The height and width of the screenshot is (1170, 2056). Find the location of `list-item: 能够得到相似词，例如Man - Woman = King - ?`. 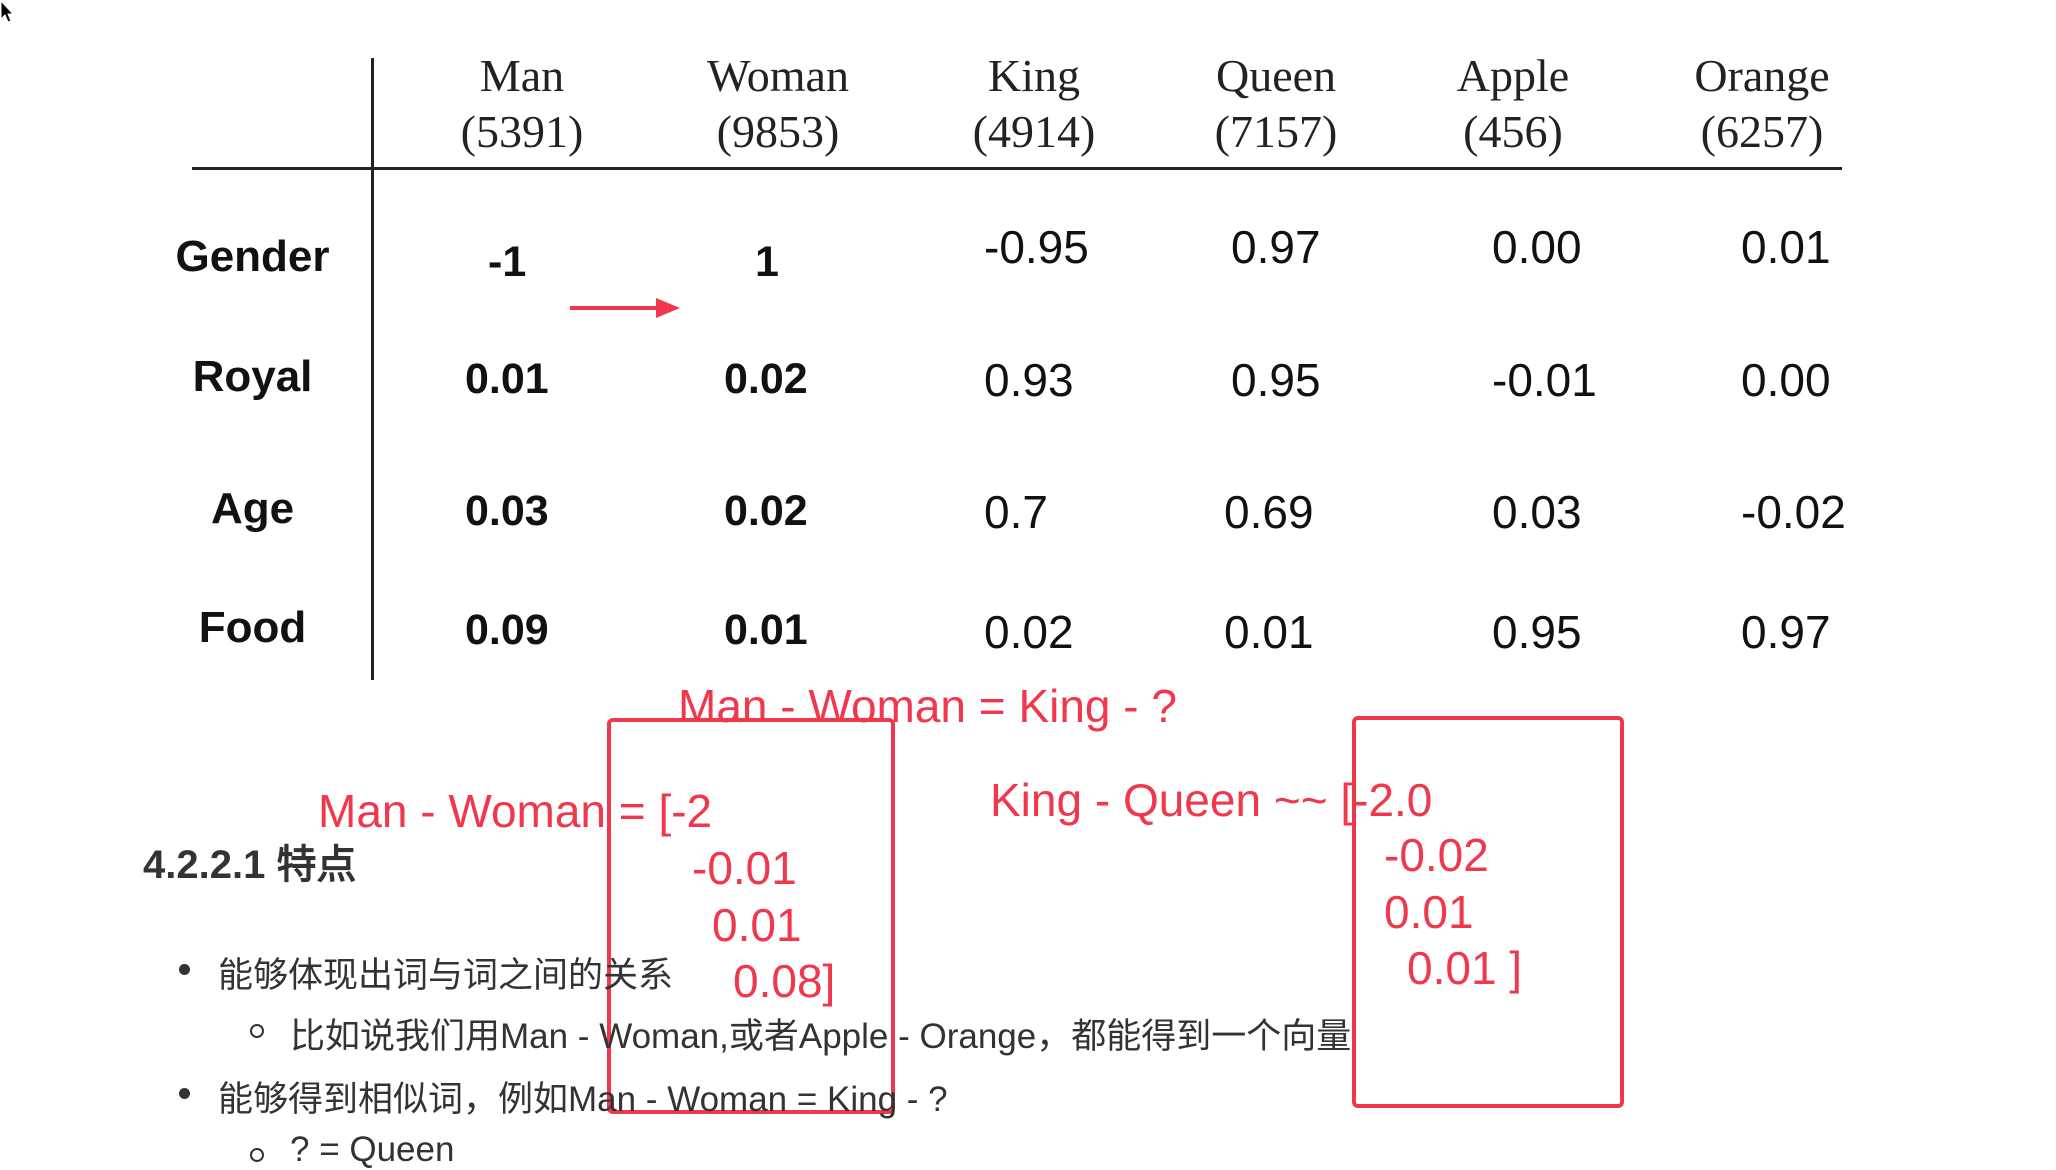

list-item: 能够得到相似词，例如Man - Woman = King - ? is located at coordinates (583, 1099).